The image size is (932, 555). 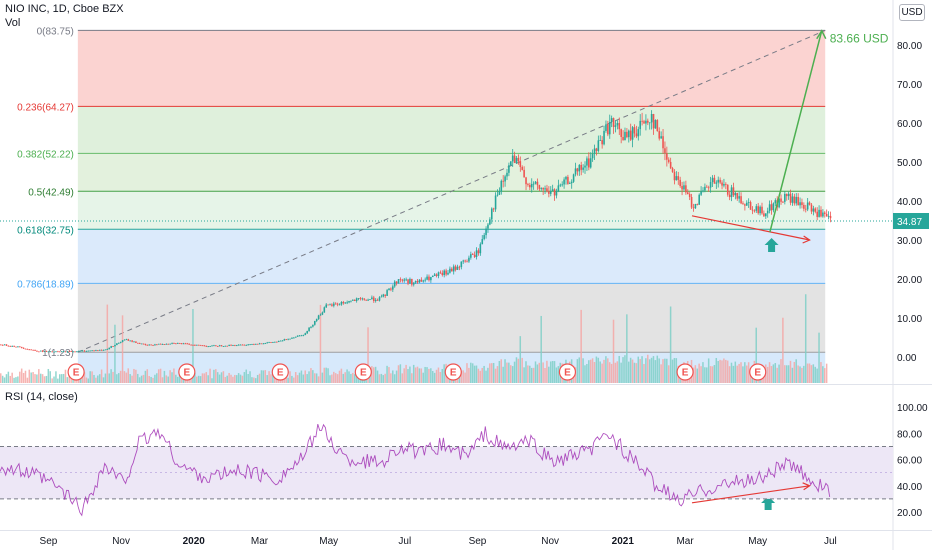 I want to click on price-axis-tick: 10.00, so click(x=909, y=319).